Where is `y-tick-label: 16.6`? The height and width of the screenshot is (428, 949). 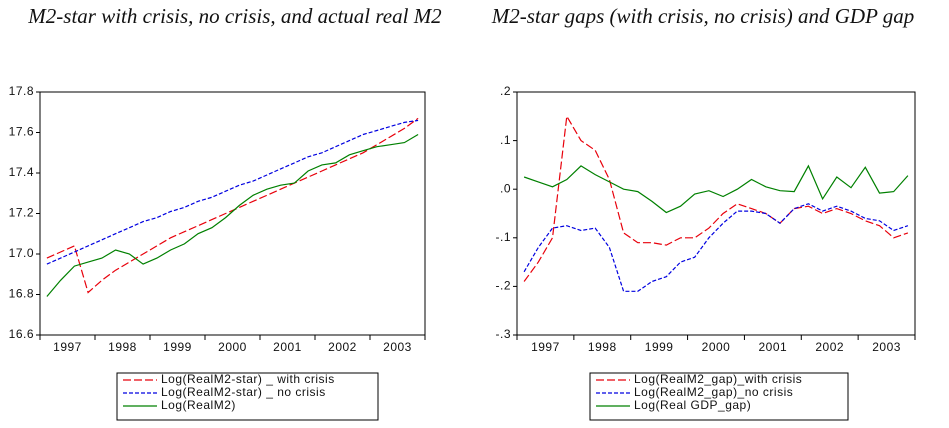 y-tick-label: 16.6 is located at coordinates (21, 334).